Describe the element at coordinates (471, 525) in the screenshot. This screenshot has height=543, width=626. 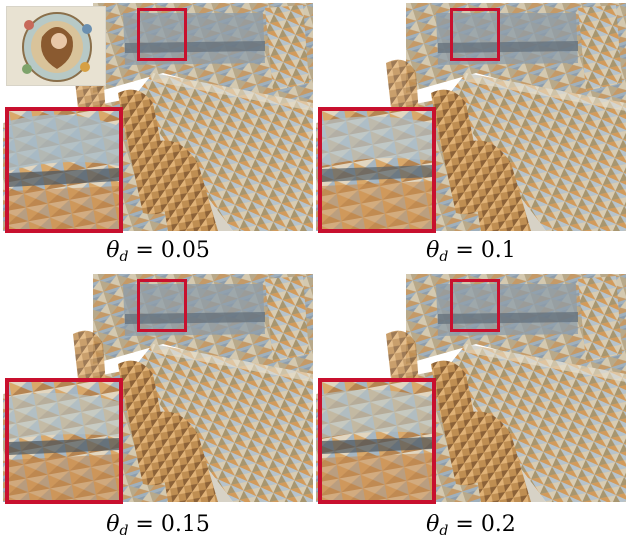
I see `caption-theta-0.2: θd = 0.2` at that location.